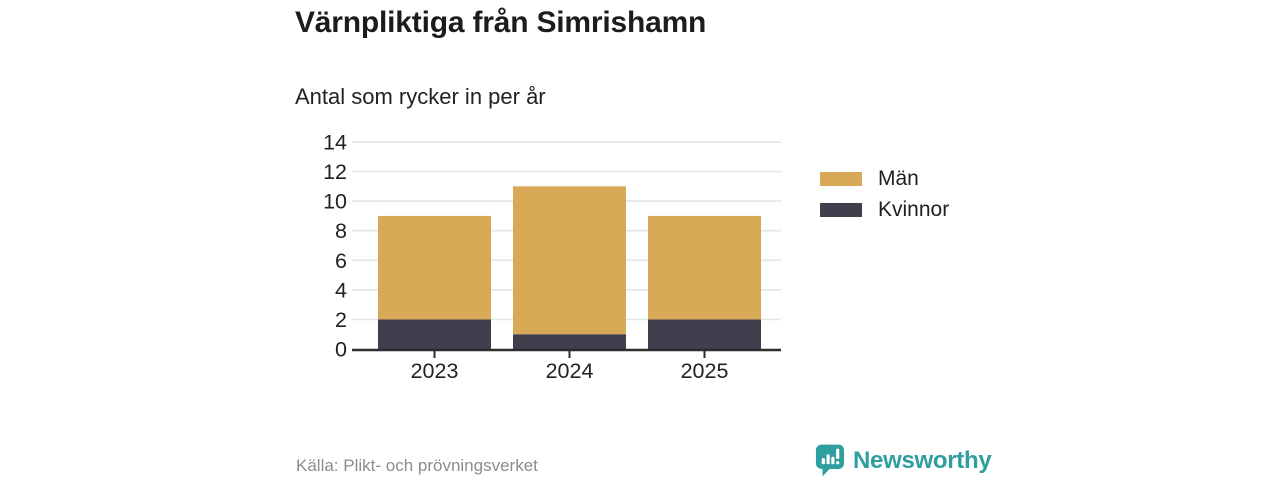 The height and width of the screenshot is (480, 1280). What do you see at coordinates (570, 371) in the screenshot?
I see `x-axis-tick-label: 2024` at bounding box center [570, 371].